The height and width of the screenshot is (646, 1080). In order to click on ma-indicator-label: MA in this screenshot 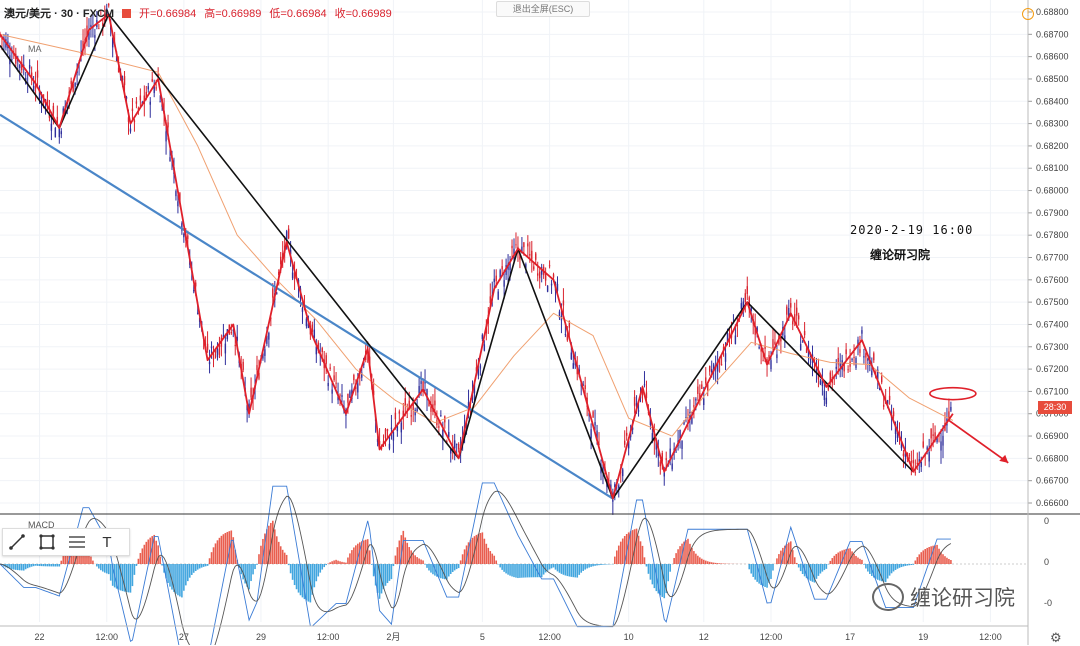, I will do `click(35, 49)`.